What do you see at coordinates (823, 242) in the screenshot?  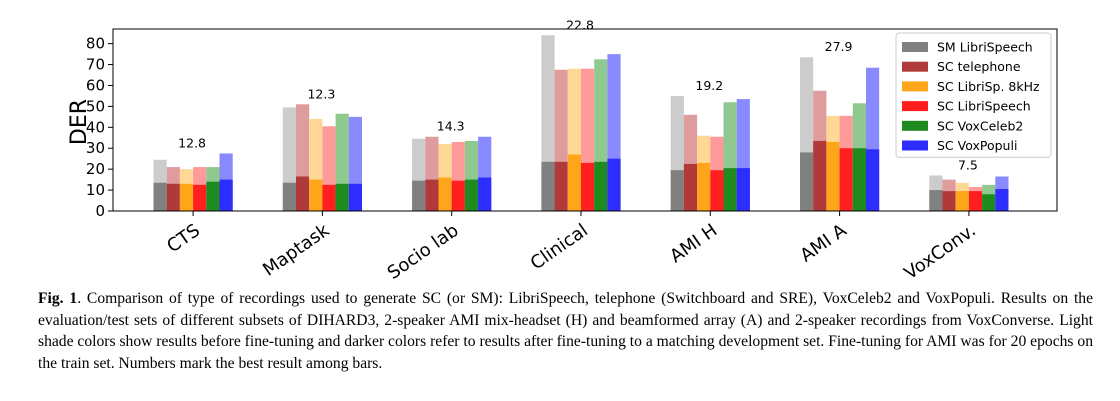 I see `x-tick-label: AMI A` at bounding box center [823, 242].